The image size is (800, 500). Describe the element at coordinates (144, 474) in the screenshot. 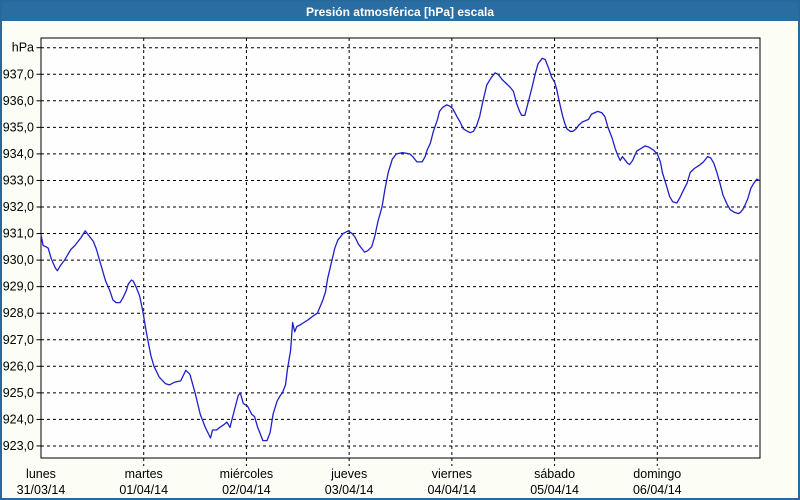

I see `x-day-name-label: martes` at that location.